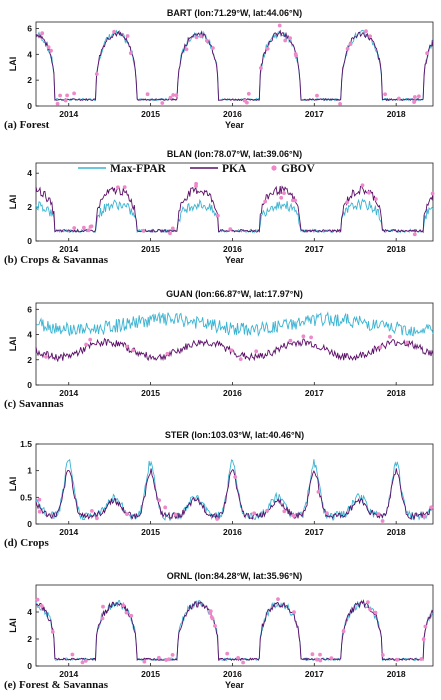 This screenshot has height=700, width=441. Describe the element at coordinates (234, 13) in the screenshot. I see `chart-title: BART (lon:71.29°W, lat:44.06°N)` at that location.